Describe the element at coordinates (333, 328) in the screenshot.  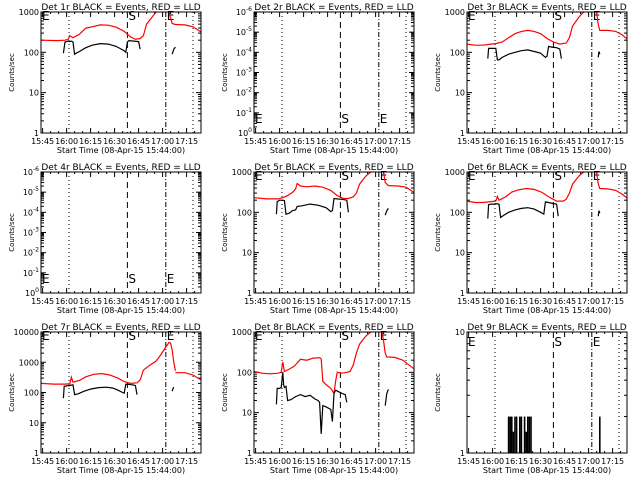
I see `panel-title: Det 8r BLACK = Events, RED = LLD` at that location.